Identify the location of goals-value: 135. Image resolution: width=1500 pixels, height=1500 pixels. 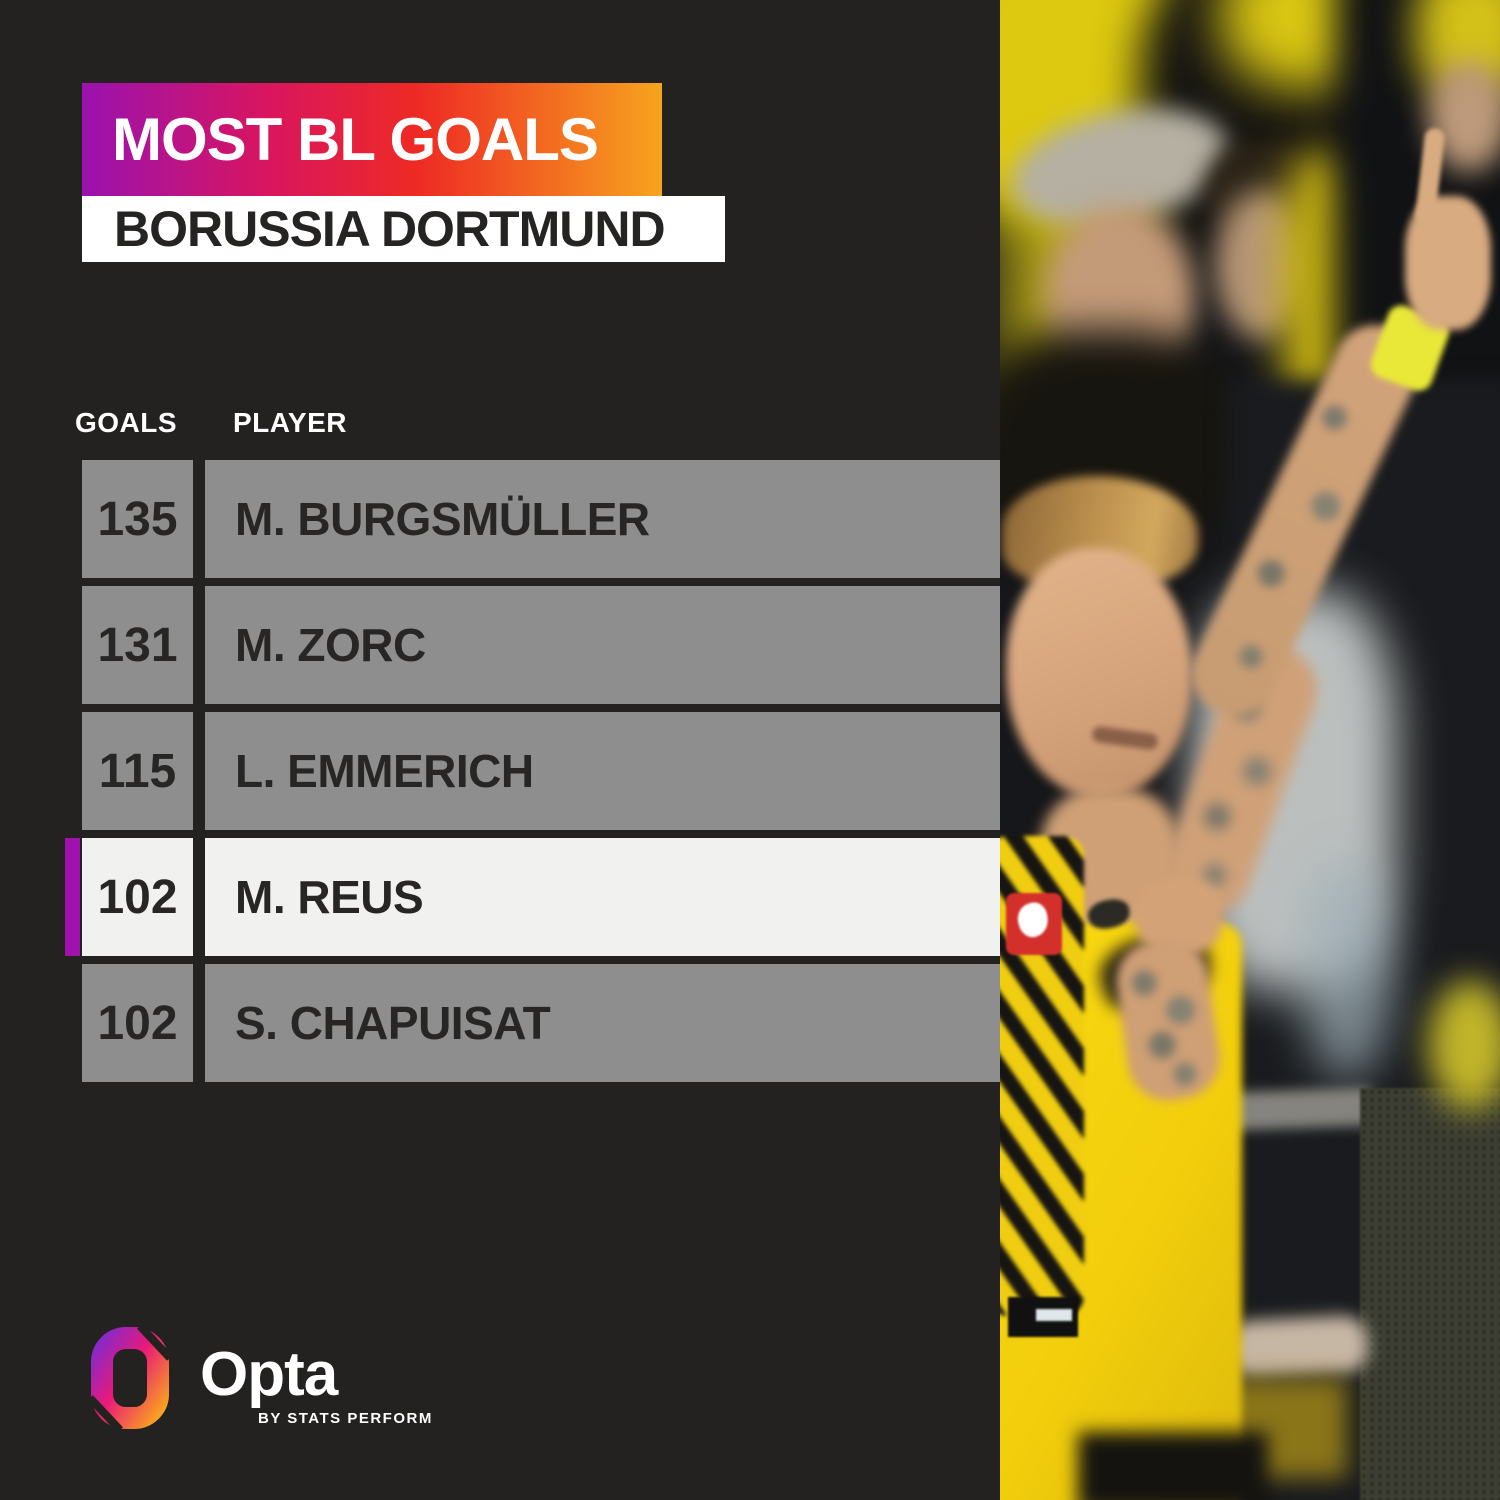
(137, 519).